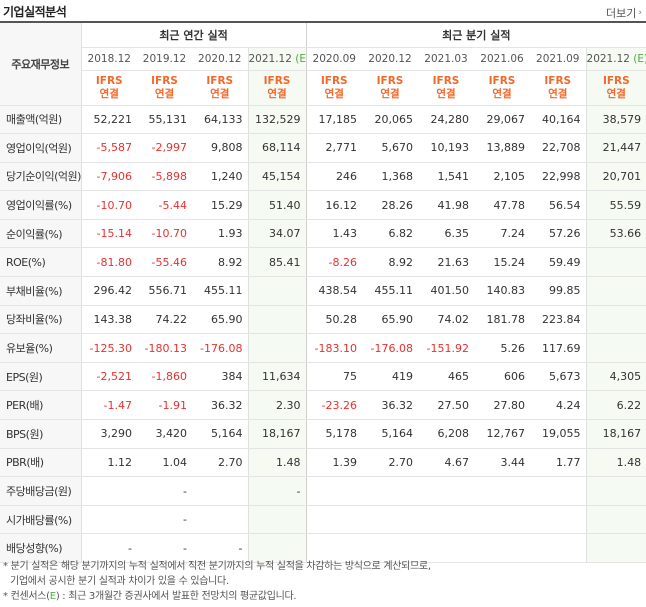 The height and width of the screenshot is (607, 646). I want to click on table-cell: 2,105, so click(502, 177).